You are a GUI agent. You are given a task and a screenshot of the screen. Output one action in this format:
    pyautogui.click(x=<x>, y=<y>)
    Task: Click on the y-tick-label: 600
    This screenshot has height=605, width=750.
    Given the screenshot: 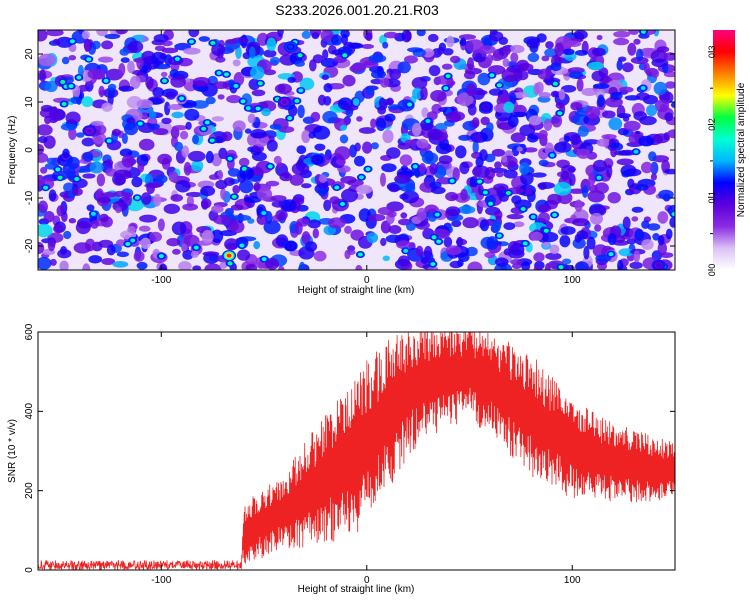 What is the action you would take?
    pyautogui.click(x=29, y=331)
    